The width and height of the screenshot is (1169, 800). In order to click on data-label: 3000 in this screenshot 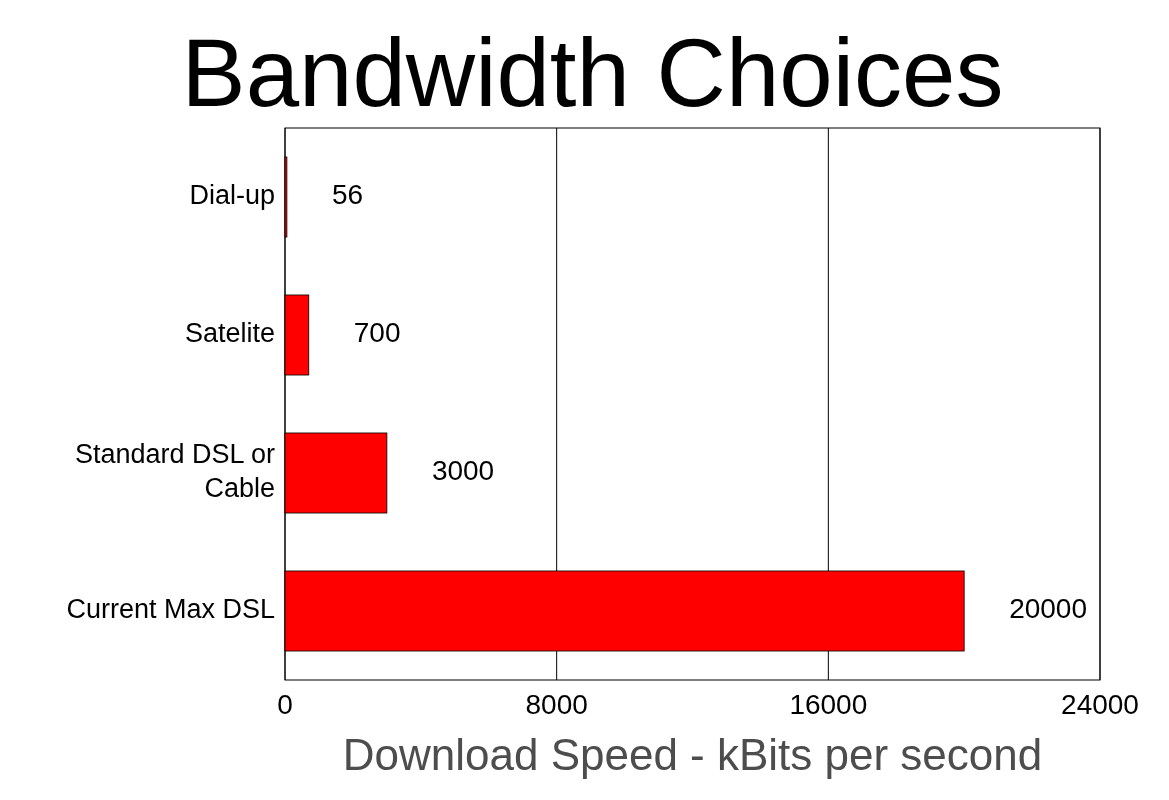, I will do `click(463, 471)`.